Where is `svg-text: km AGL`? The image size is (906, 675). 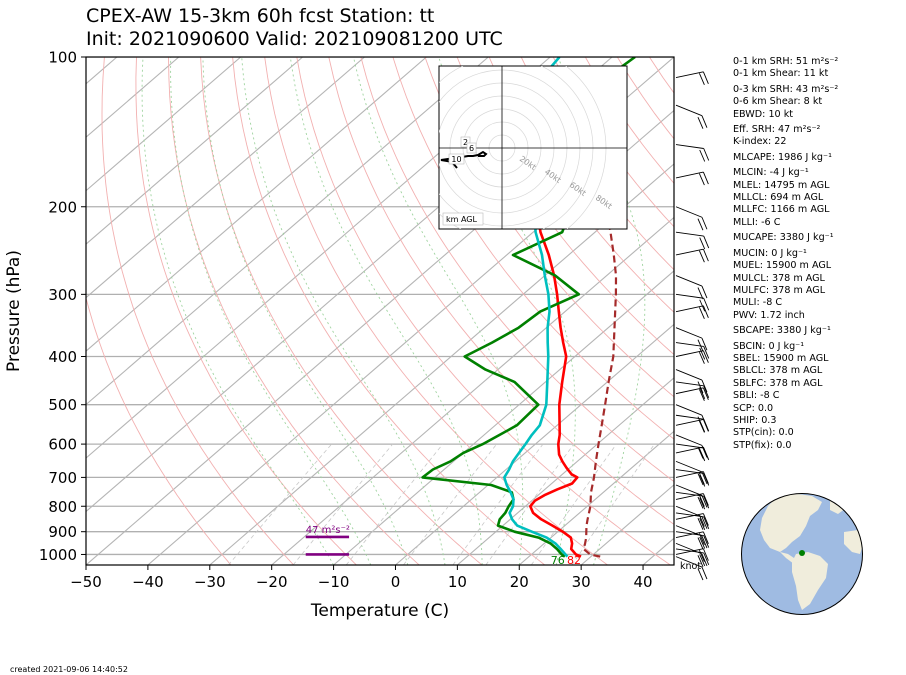
svg-text: km AGL is located at coordinates (462, 219).